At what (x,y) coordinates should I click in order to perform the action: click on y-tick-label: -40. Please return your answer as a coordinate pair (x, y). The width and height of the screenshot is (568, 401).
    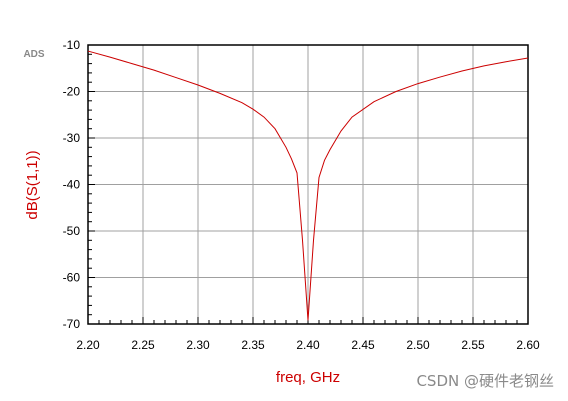
    Looking at the image, I should click on (72, 185).